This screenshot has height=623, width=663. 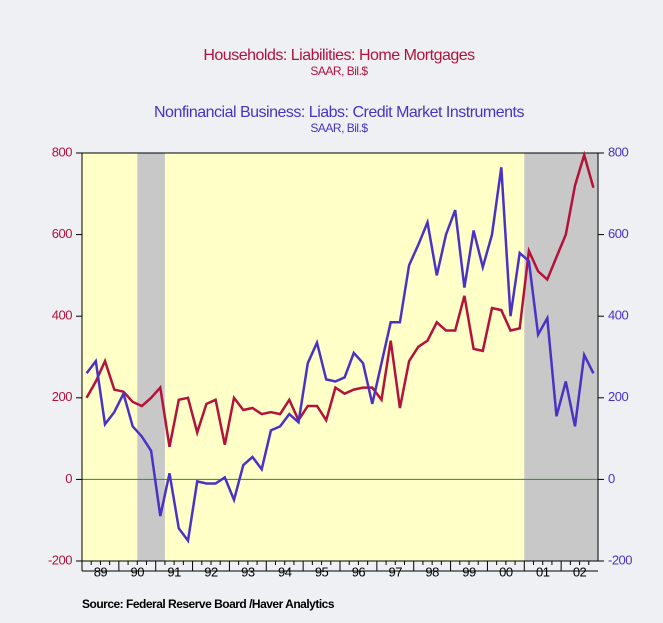 I want to click on y2-tick-label: 200, so click(x=618, y=396).